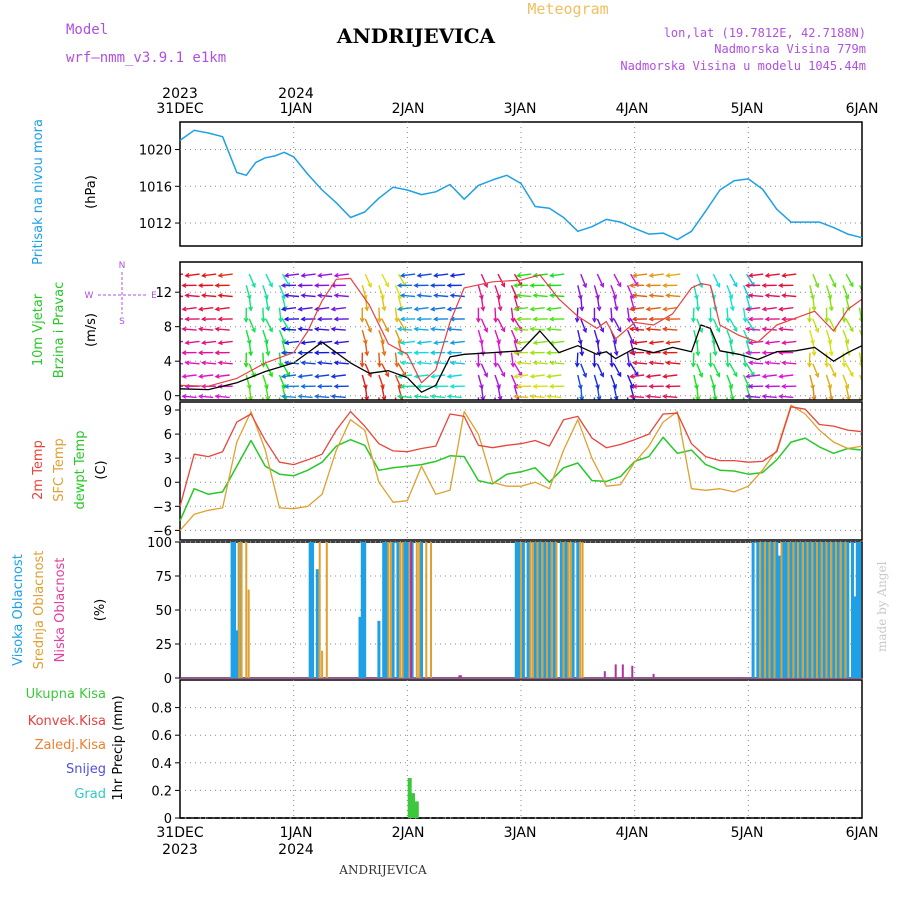 The width and height of the screenshot is (900, 900). What do you see at coordinates (59, 330) in the screenshot?
I see `wind-ylabel-2: Brzina i Pravac` at bounding box center [59, 330].